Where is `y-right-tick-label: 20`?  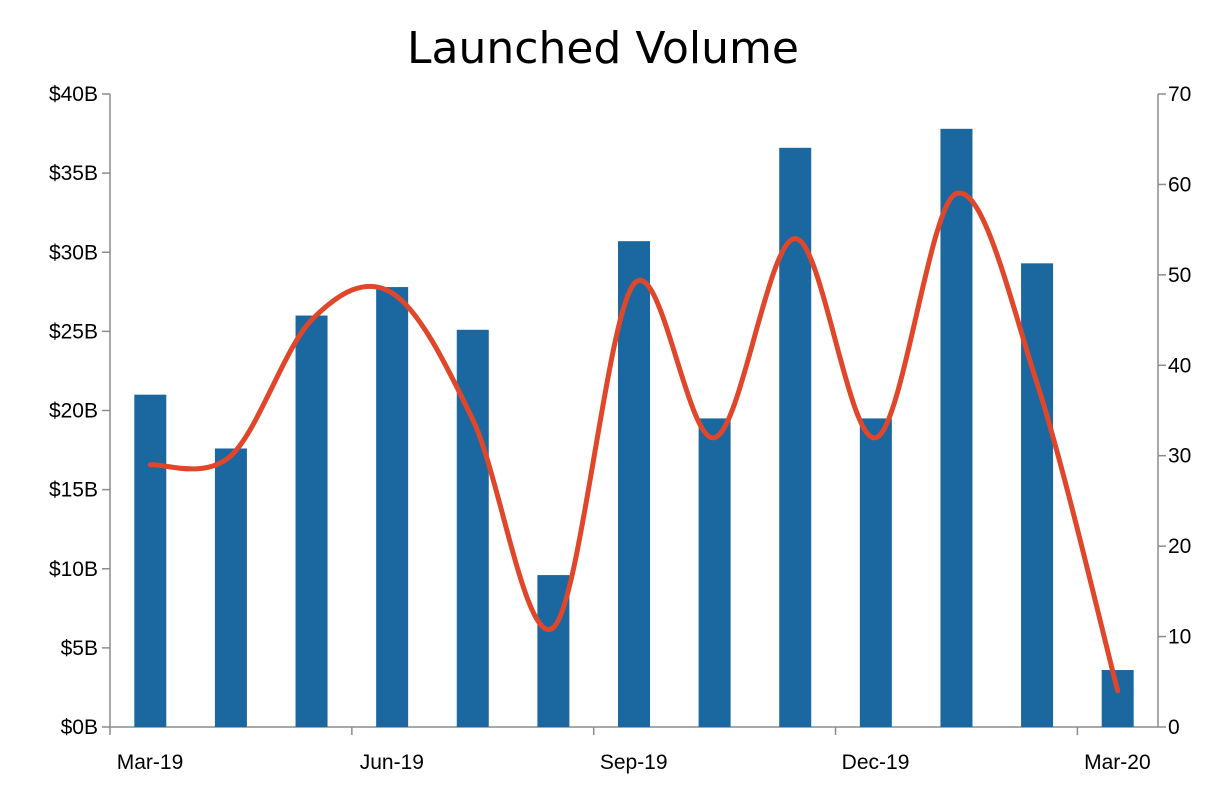 y-right-tick-label: 20 is located at coordinates (1179, 546).